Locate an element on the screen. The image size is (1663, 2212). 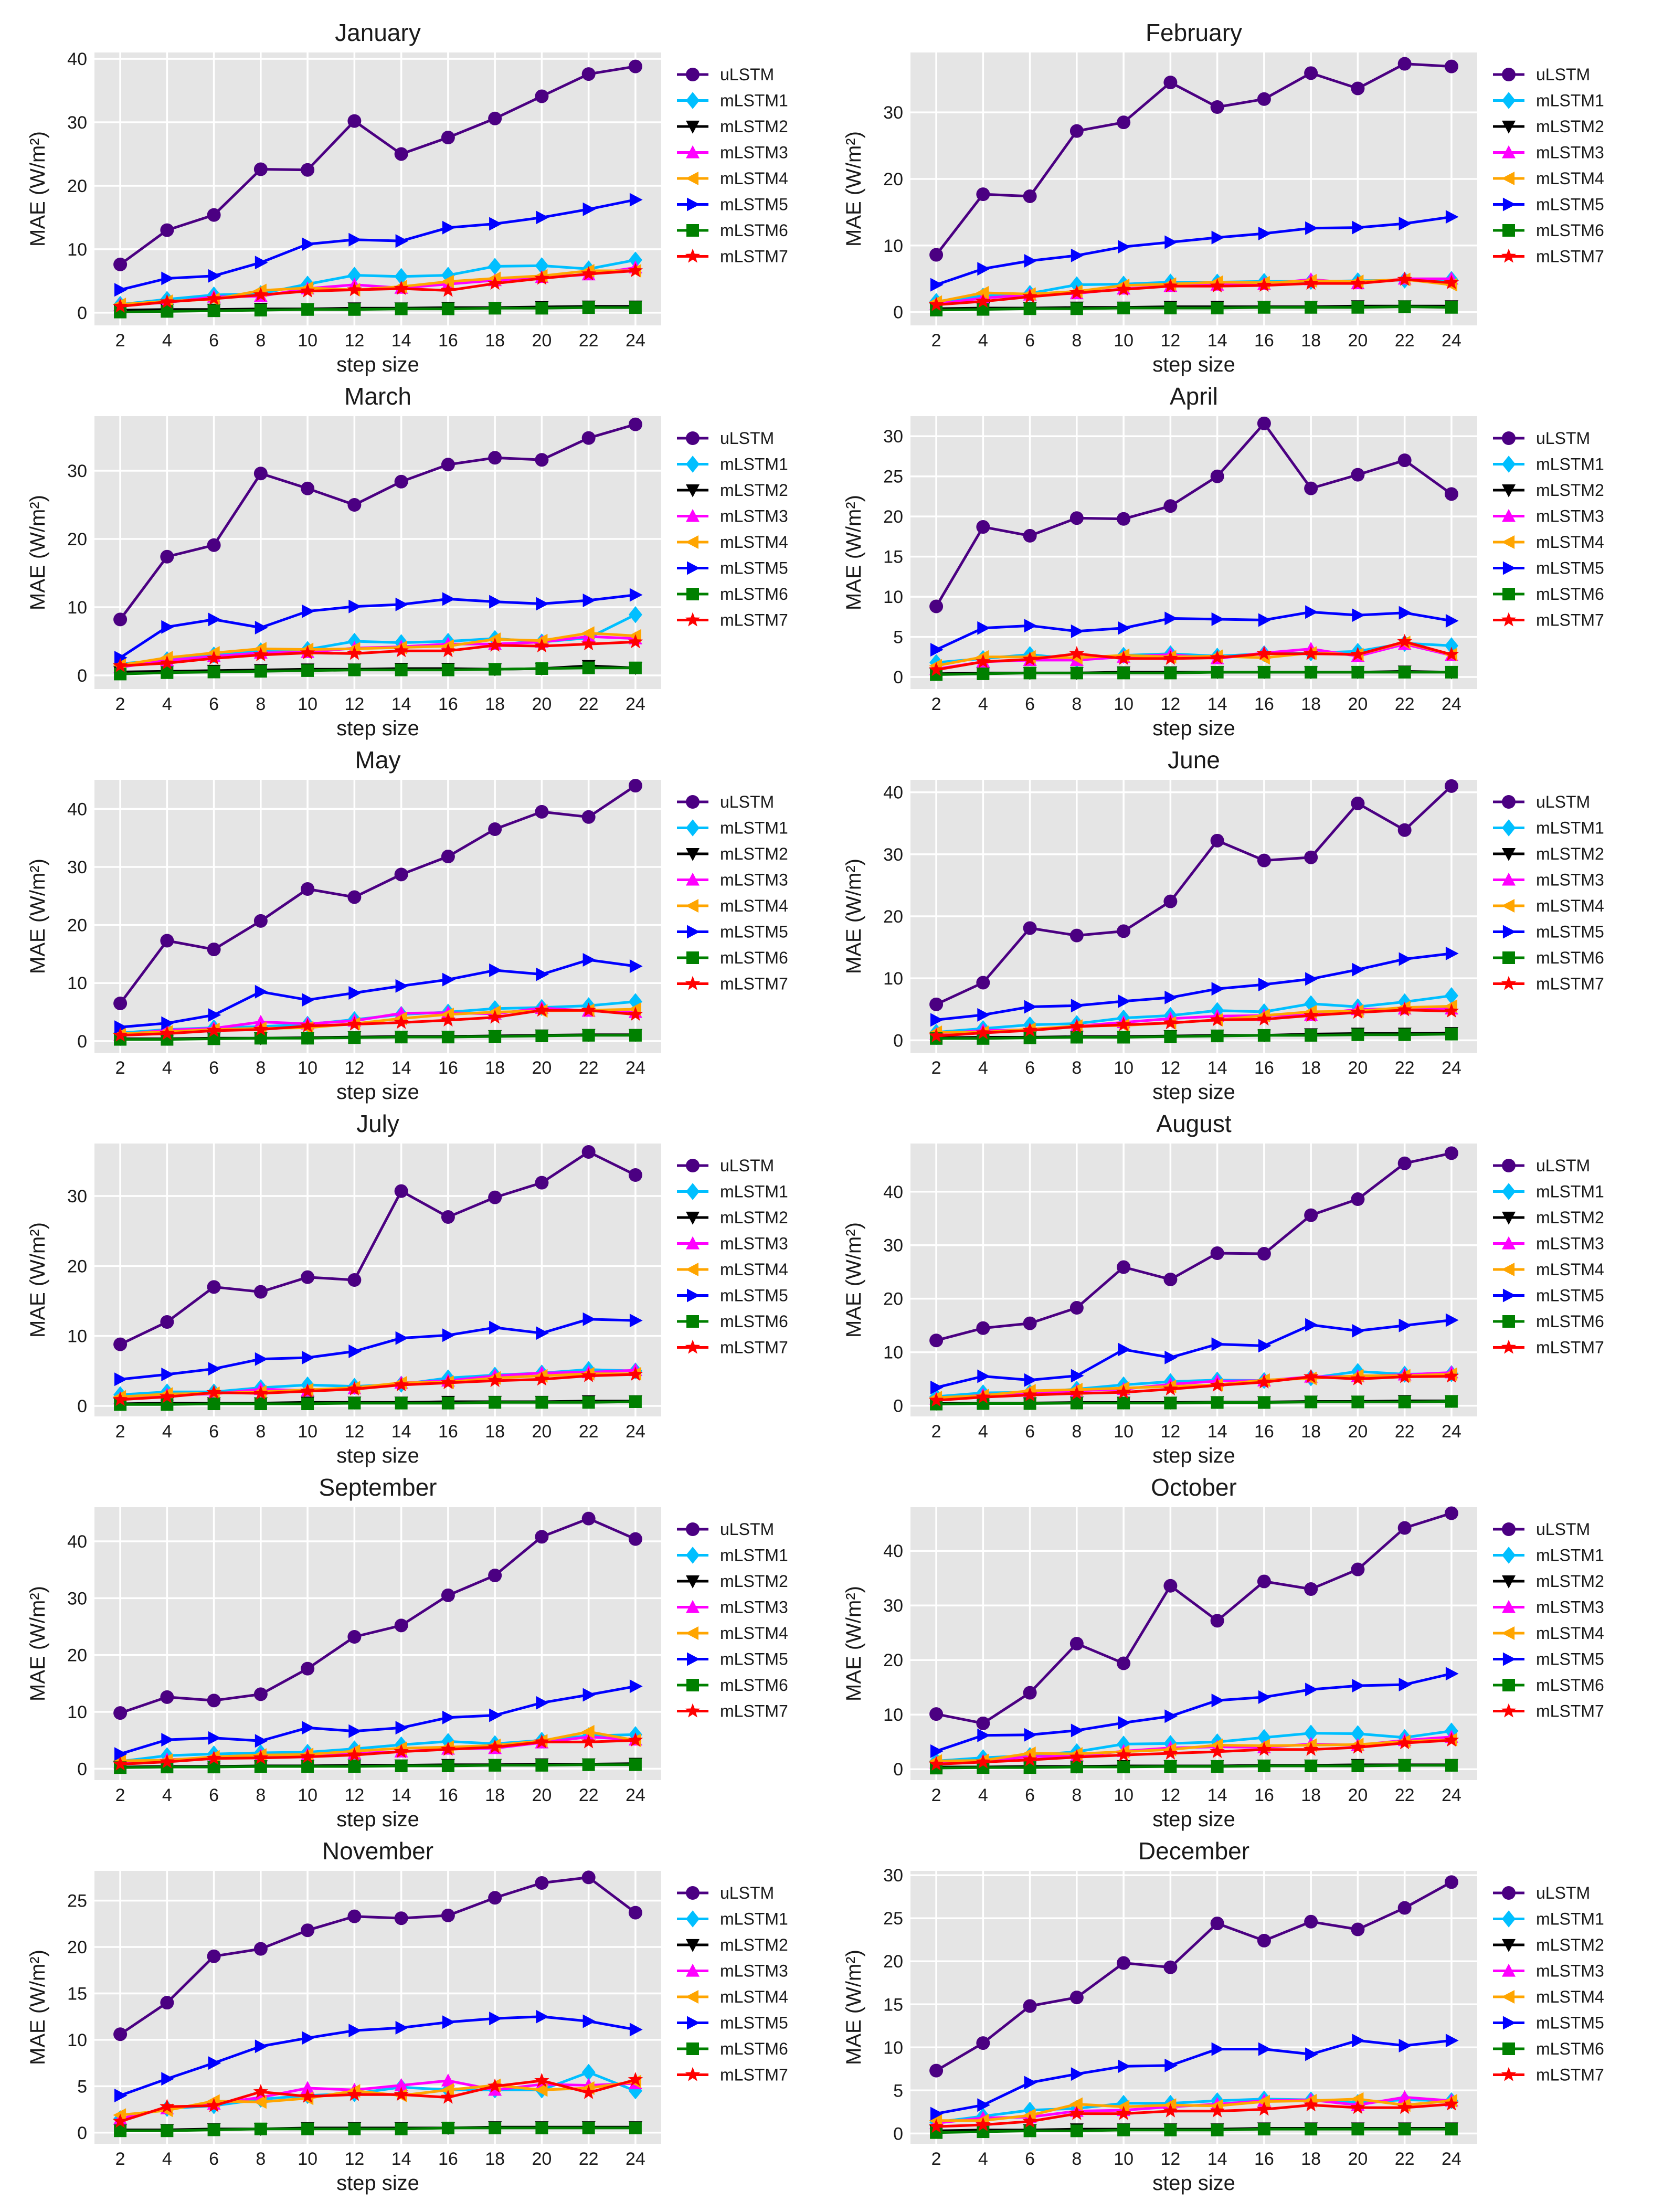
data-point-mlstm3 is located at coordinates (401, 2085).